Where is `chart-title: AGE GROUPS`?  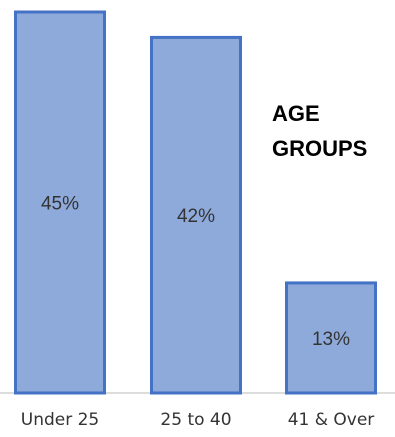
chart-title: AGE GROUPS is located at coordinates (333, 131).